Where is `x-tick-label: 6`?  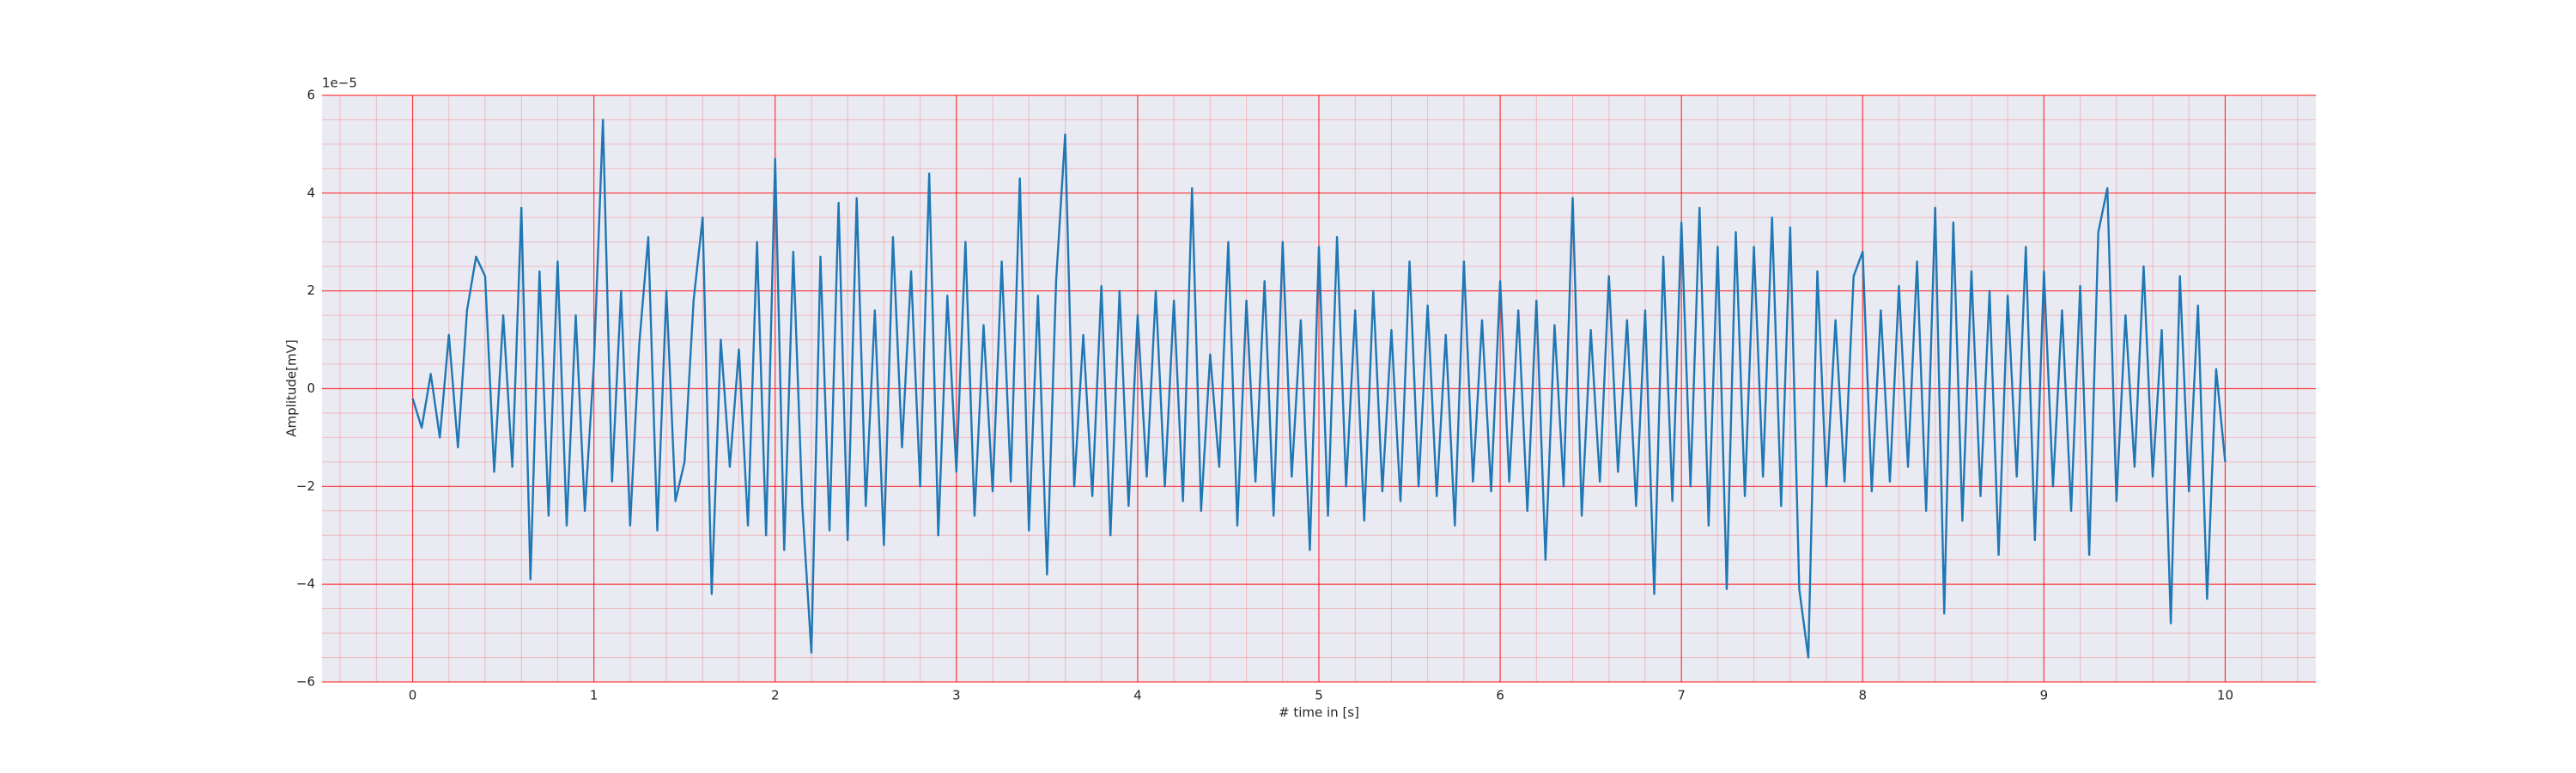 x-tick-label: 6 is located at coordinates (1500, 695).